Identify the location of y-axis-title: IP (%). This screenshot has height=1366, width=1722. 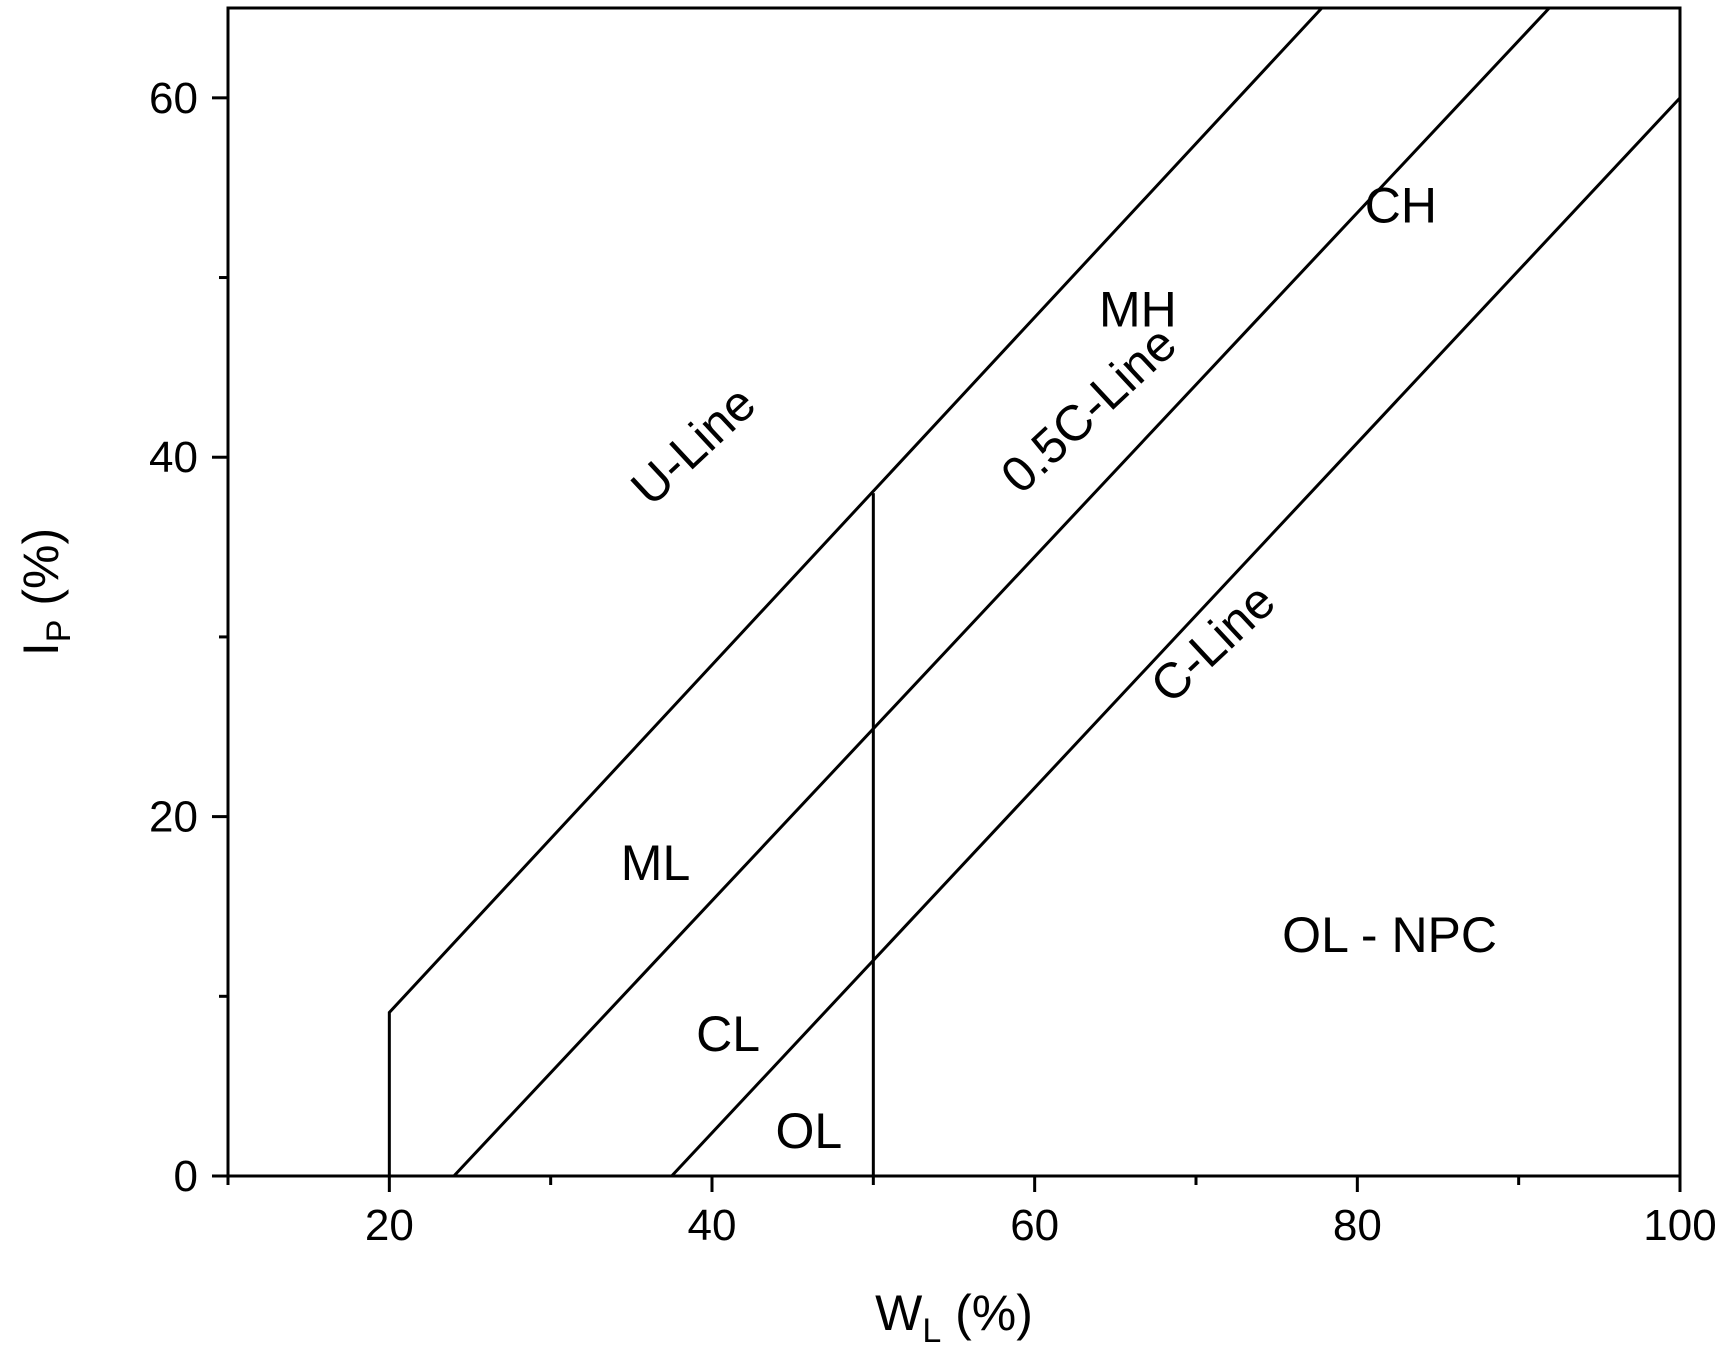
(45, 592).